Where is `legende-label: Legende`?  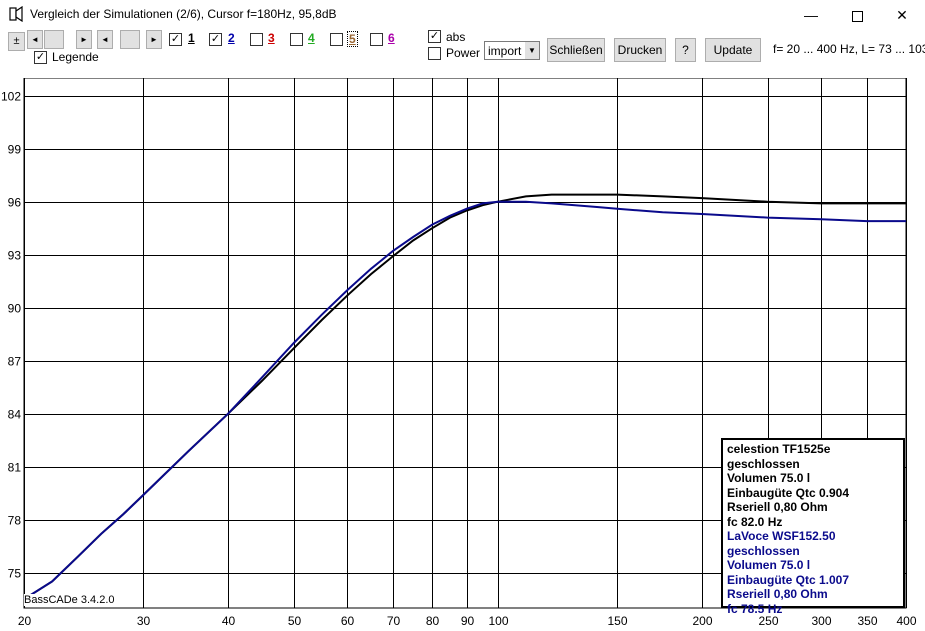 legende-label: Legende is located at coordinates (75, 57).